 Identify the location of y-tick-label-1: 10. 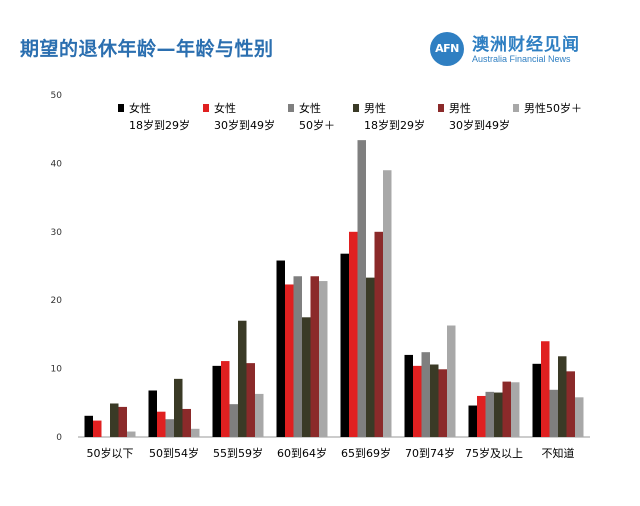
(57, 370).